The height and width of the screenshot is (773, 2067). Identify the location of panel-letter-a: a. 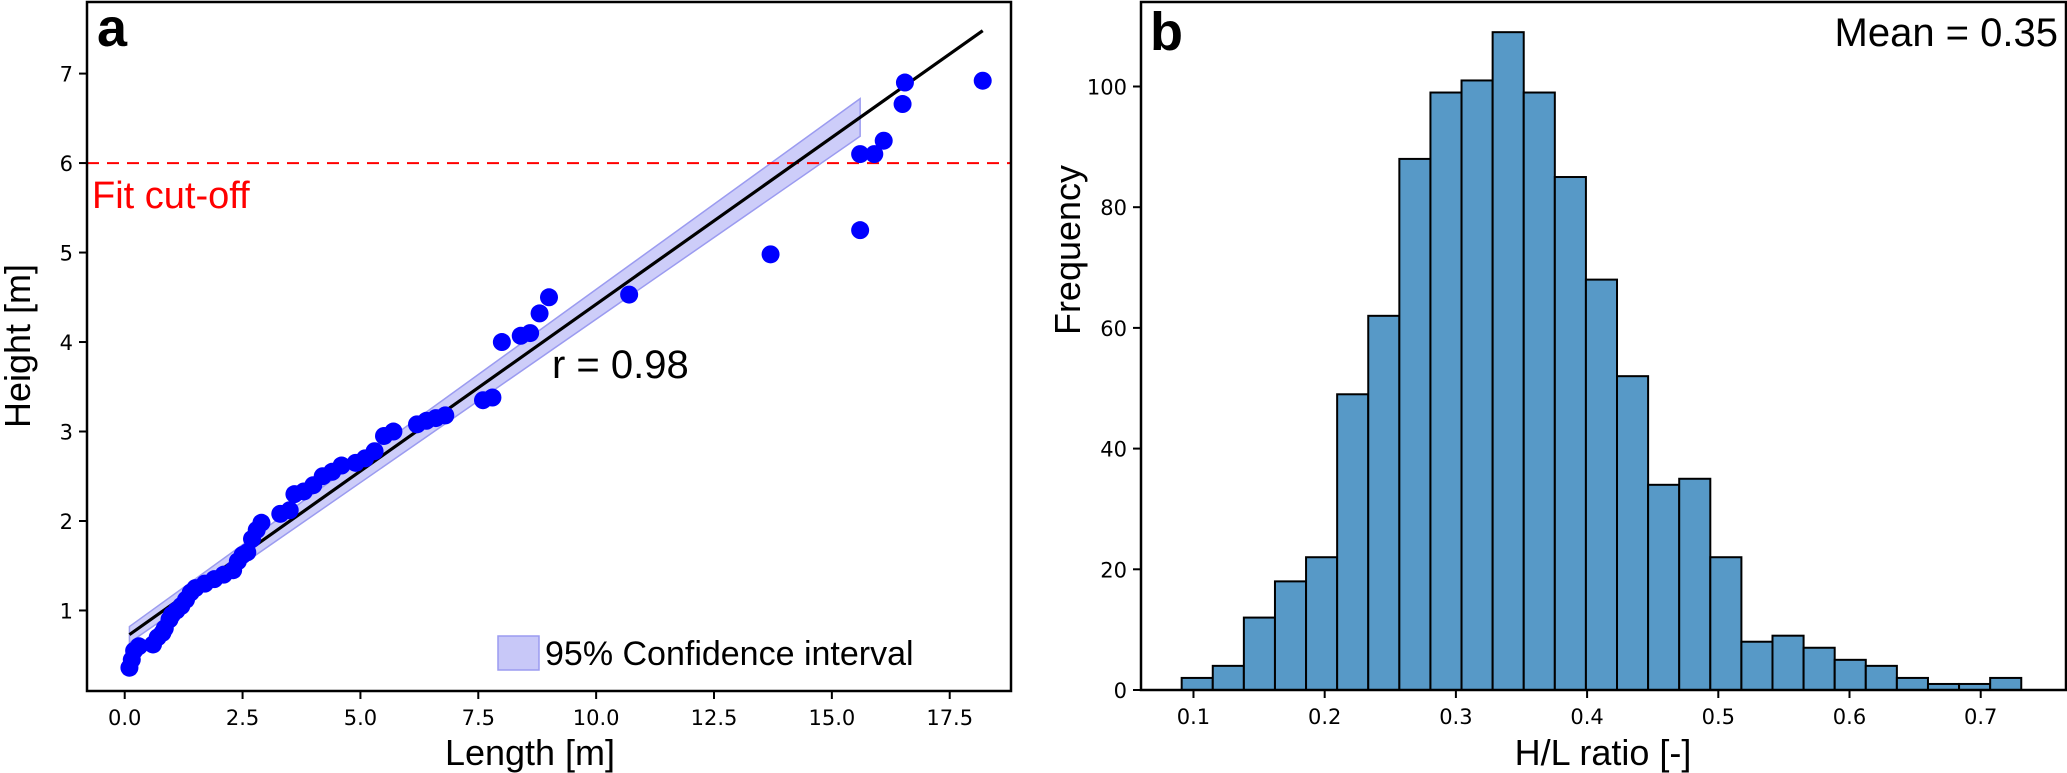
(112, 29).